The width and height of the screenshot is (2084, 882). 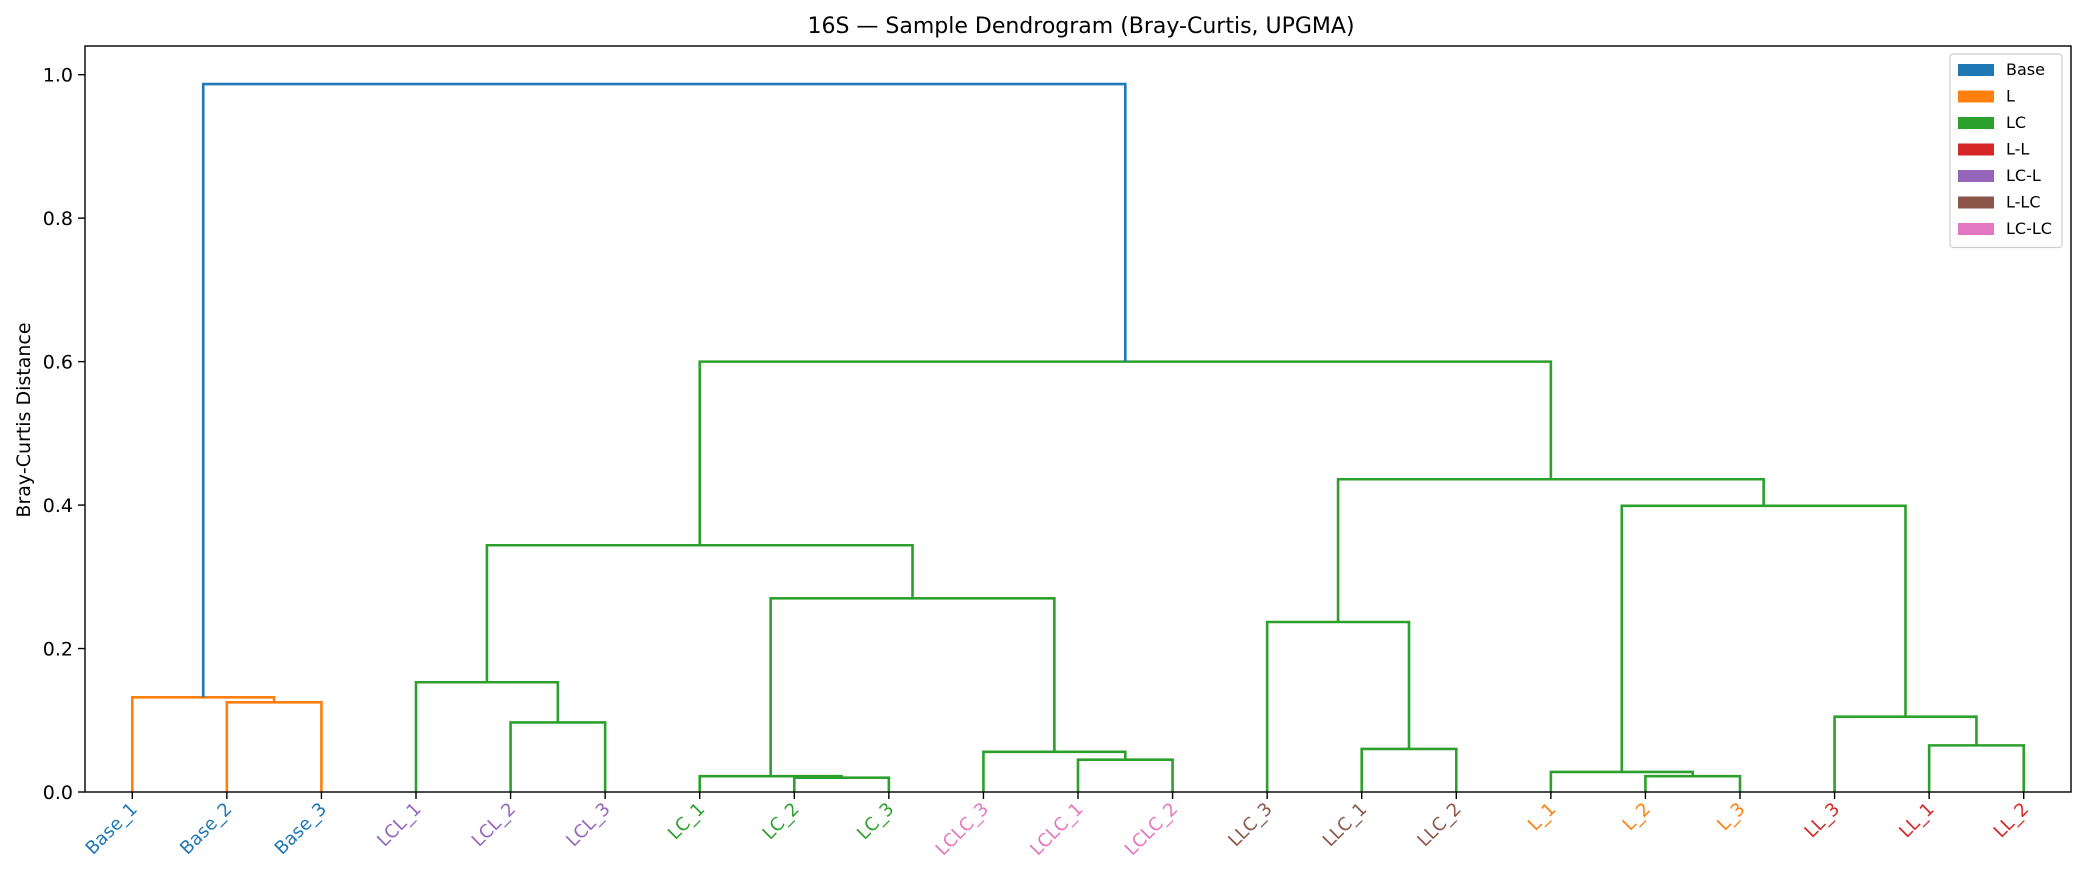 What do you see at coordinates (58, 793) in the screenshot?
I see `y-tick-label: 0.0` at bounding box center [58, 793].